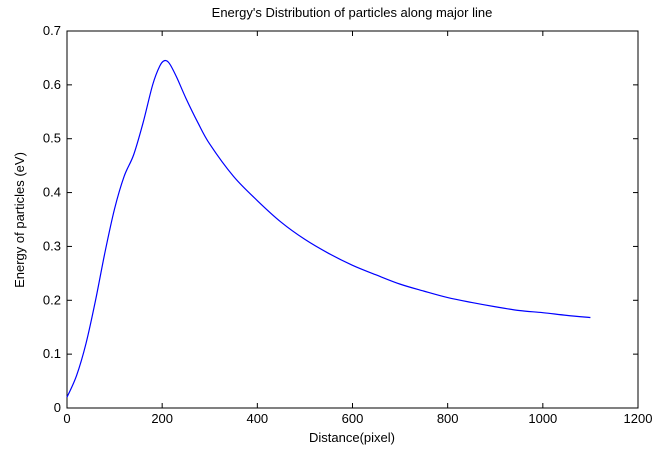 Image resolution: width=662 pixels, height=450 pixels. I want to click on x-axis-label: Distance(pixel), so click(352, 437).